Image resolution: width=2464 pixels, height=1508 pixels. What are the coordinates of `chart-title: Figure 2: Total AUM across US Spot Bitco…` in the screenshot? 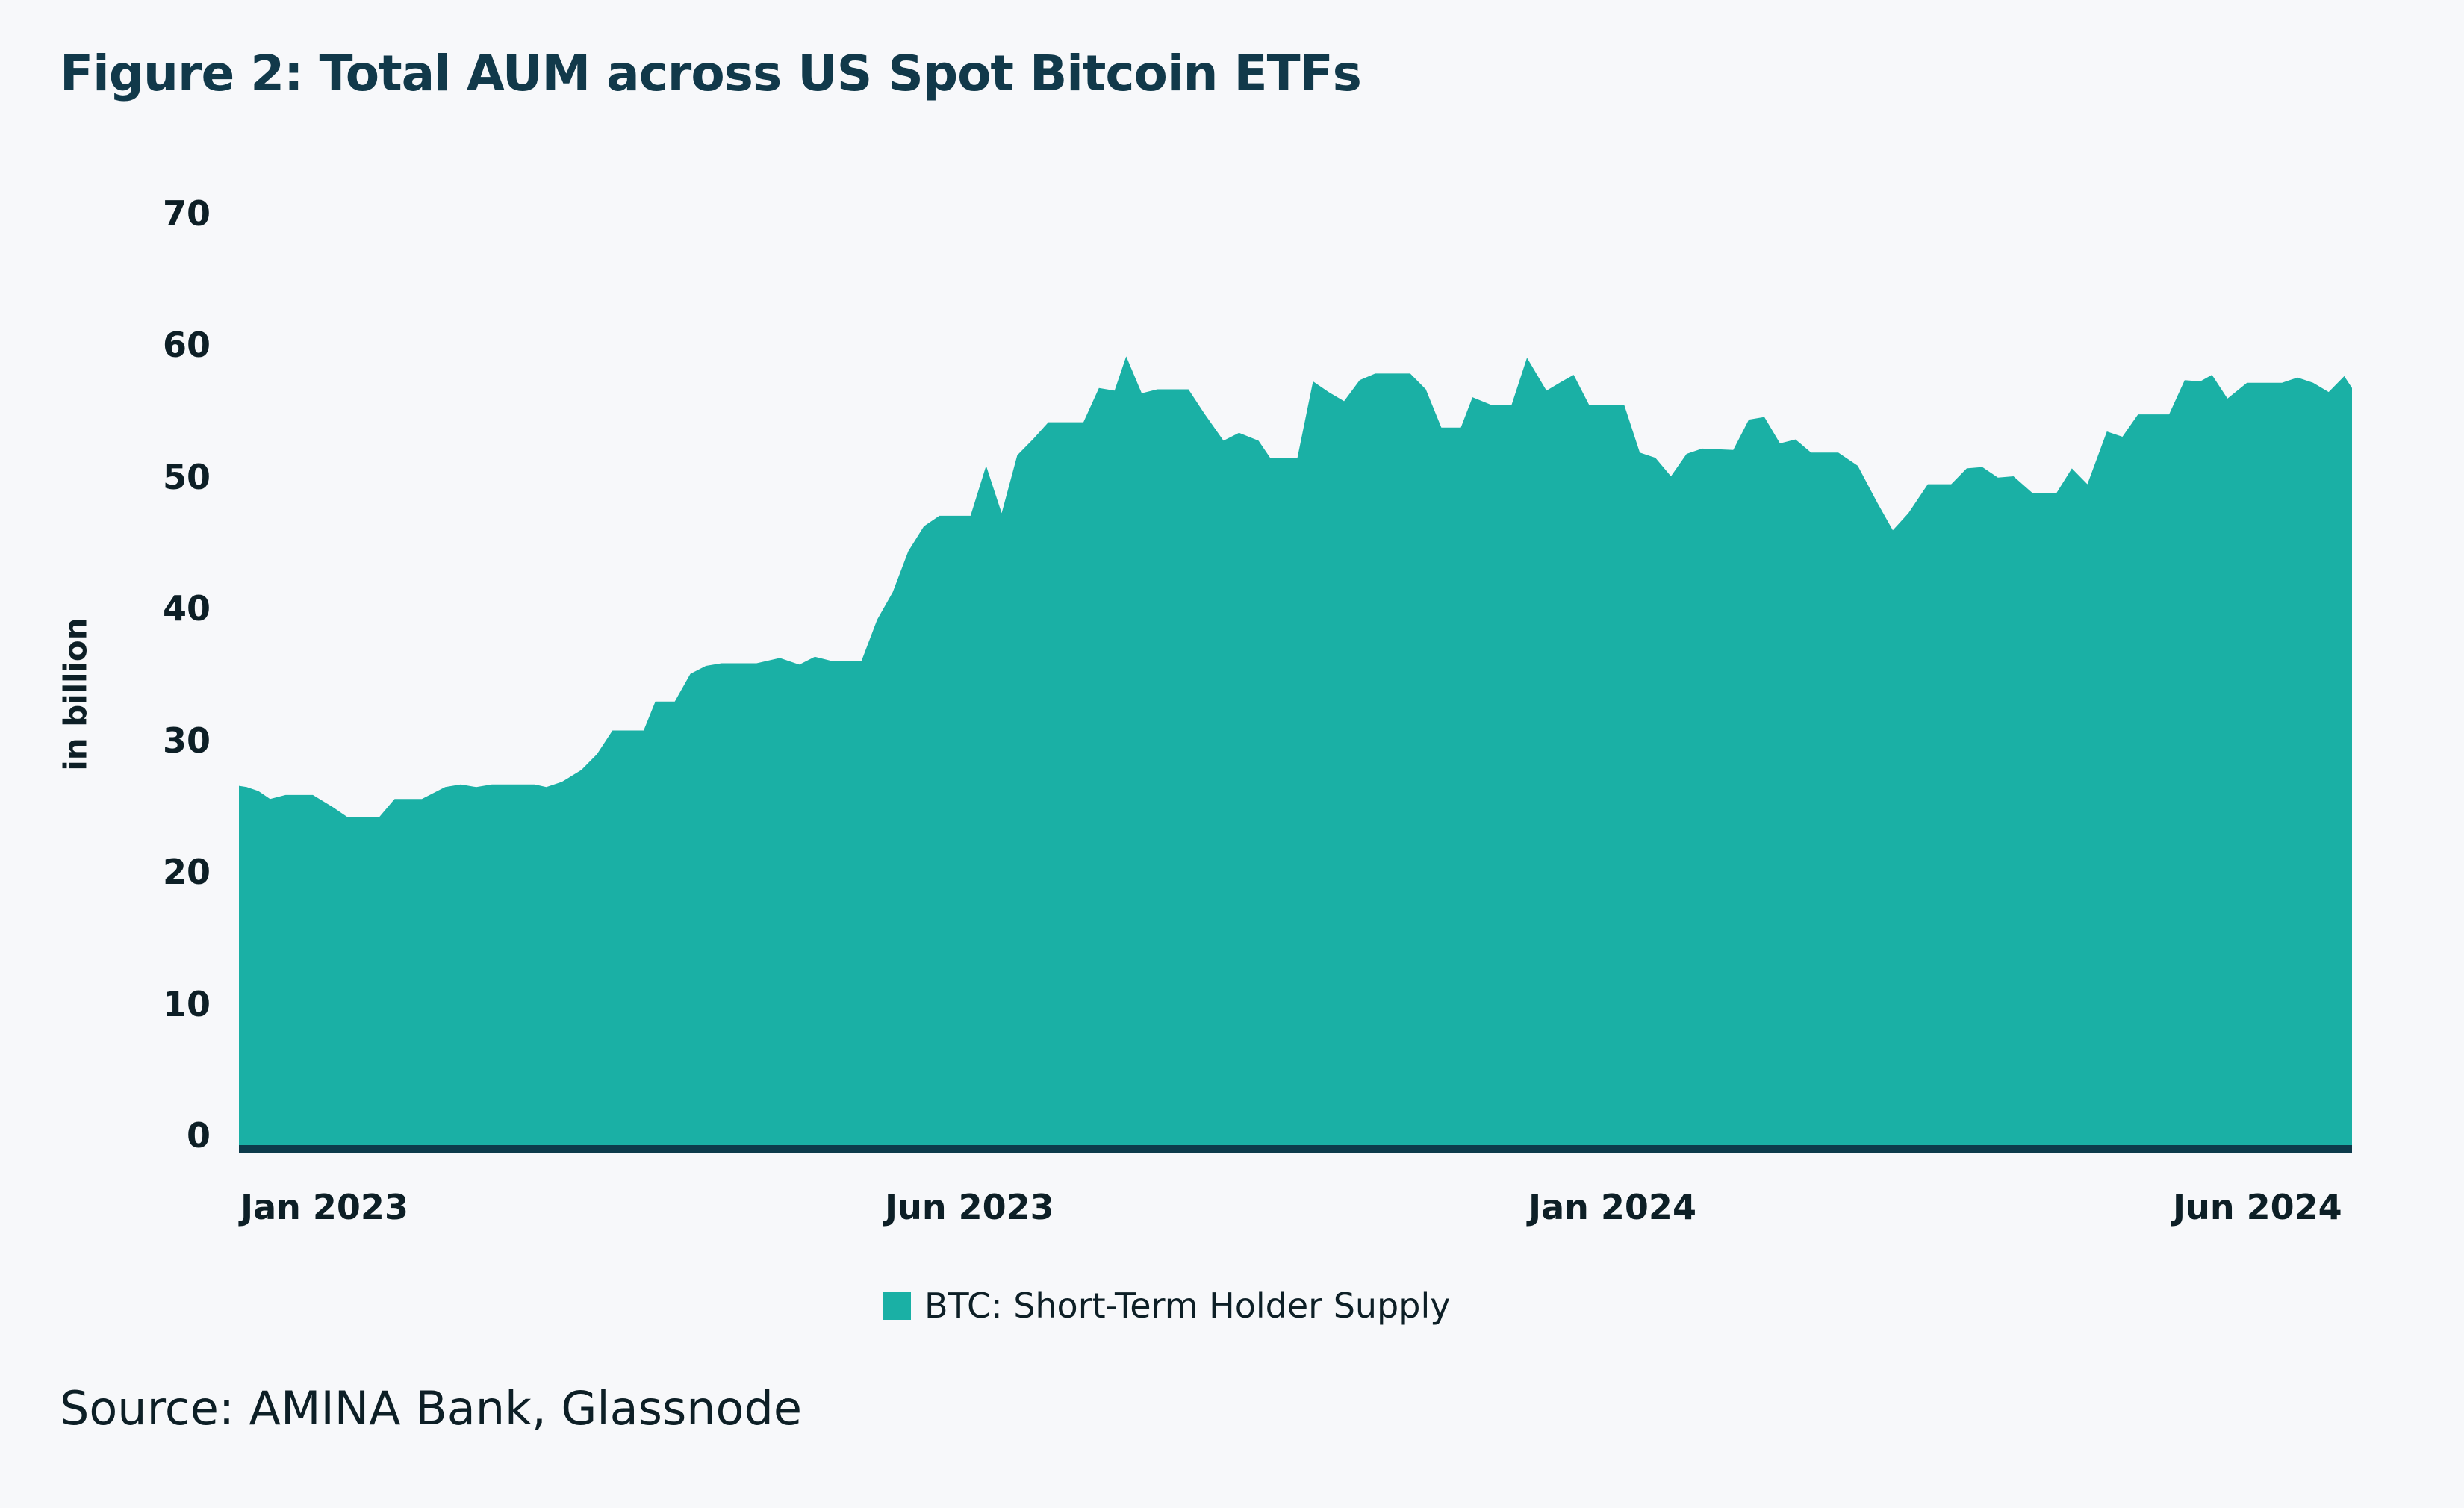 It's located at (711, 73).